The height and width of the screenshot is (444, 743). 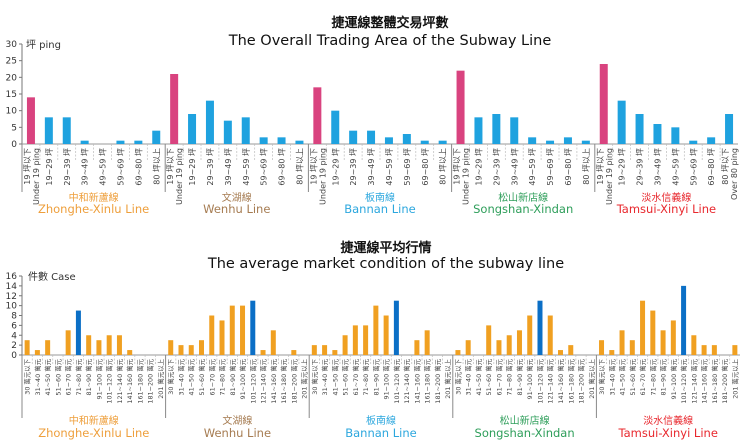 I want to click on y-tick-label: 6, so click(x=14, y=326).